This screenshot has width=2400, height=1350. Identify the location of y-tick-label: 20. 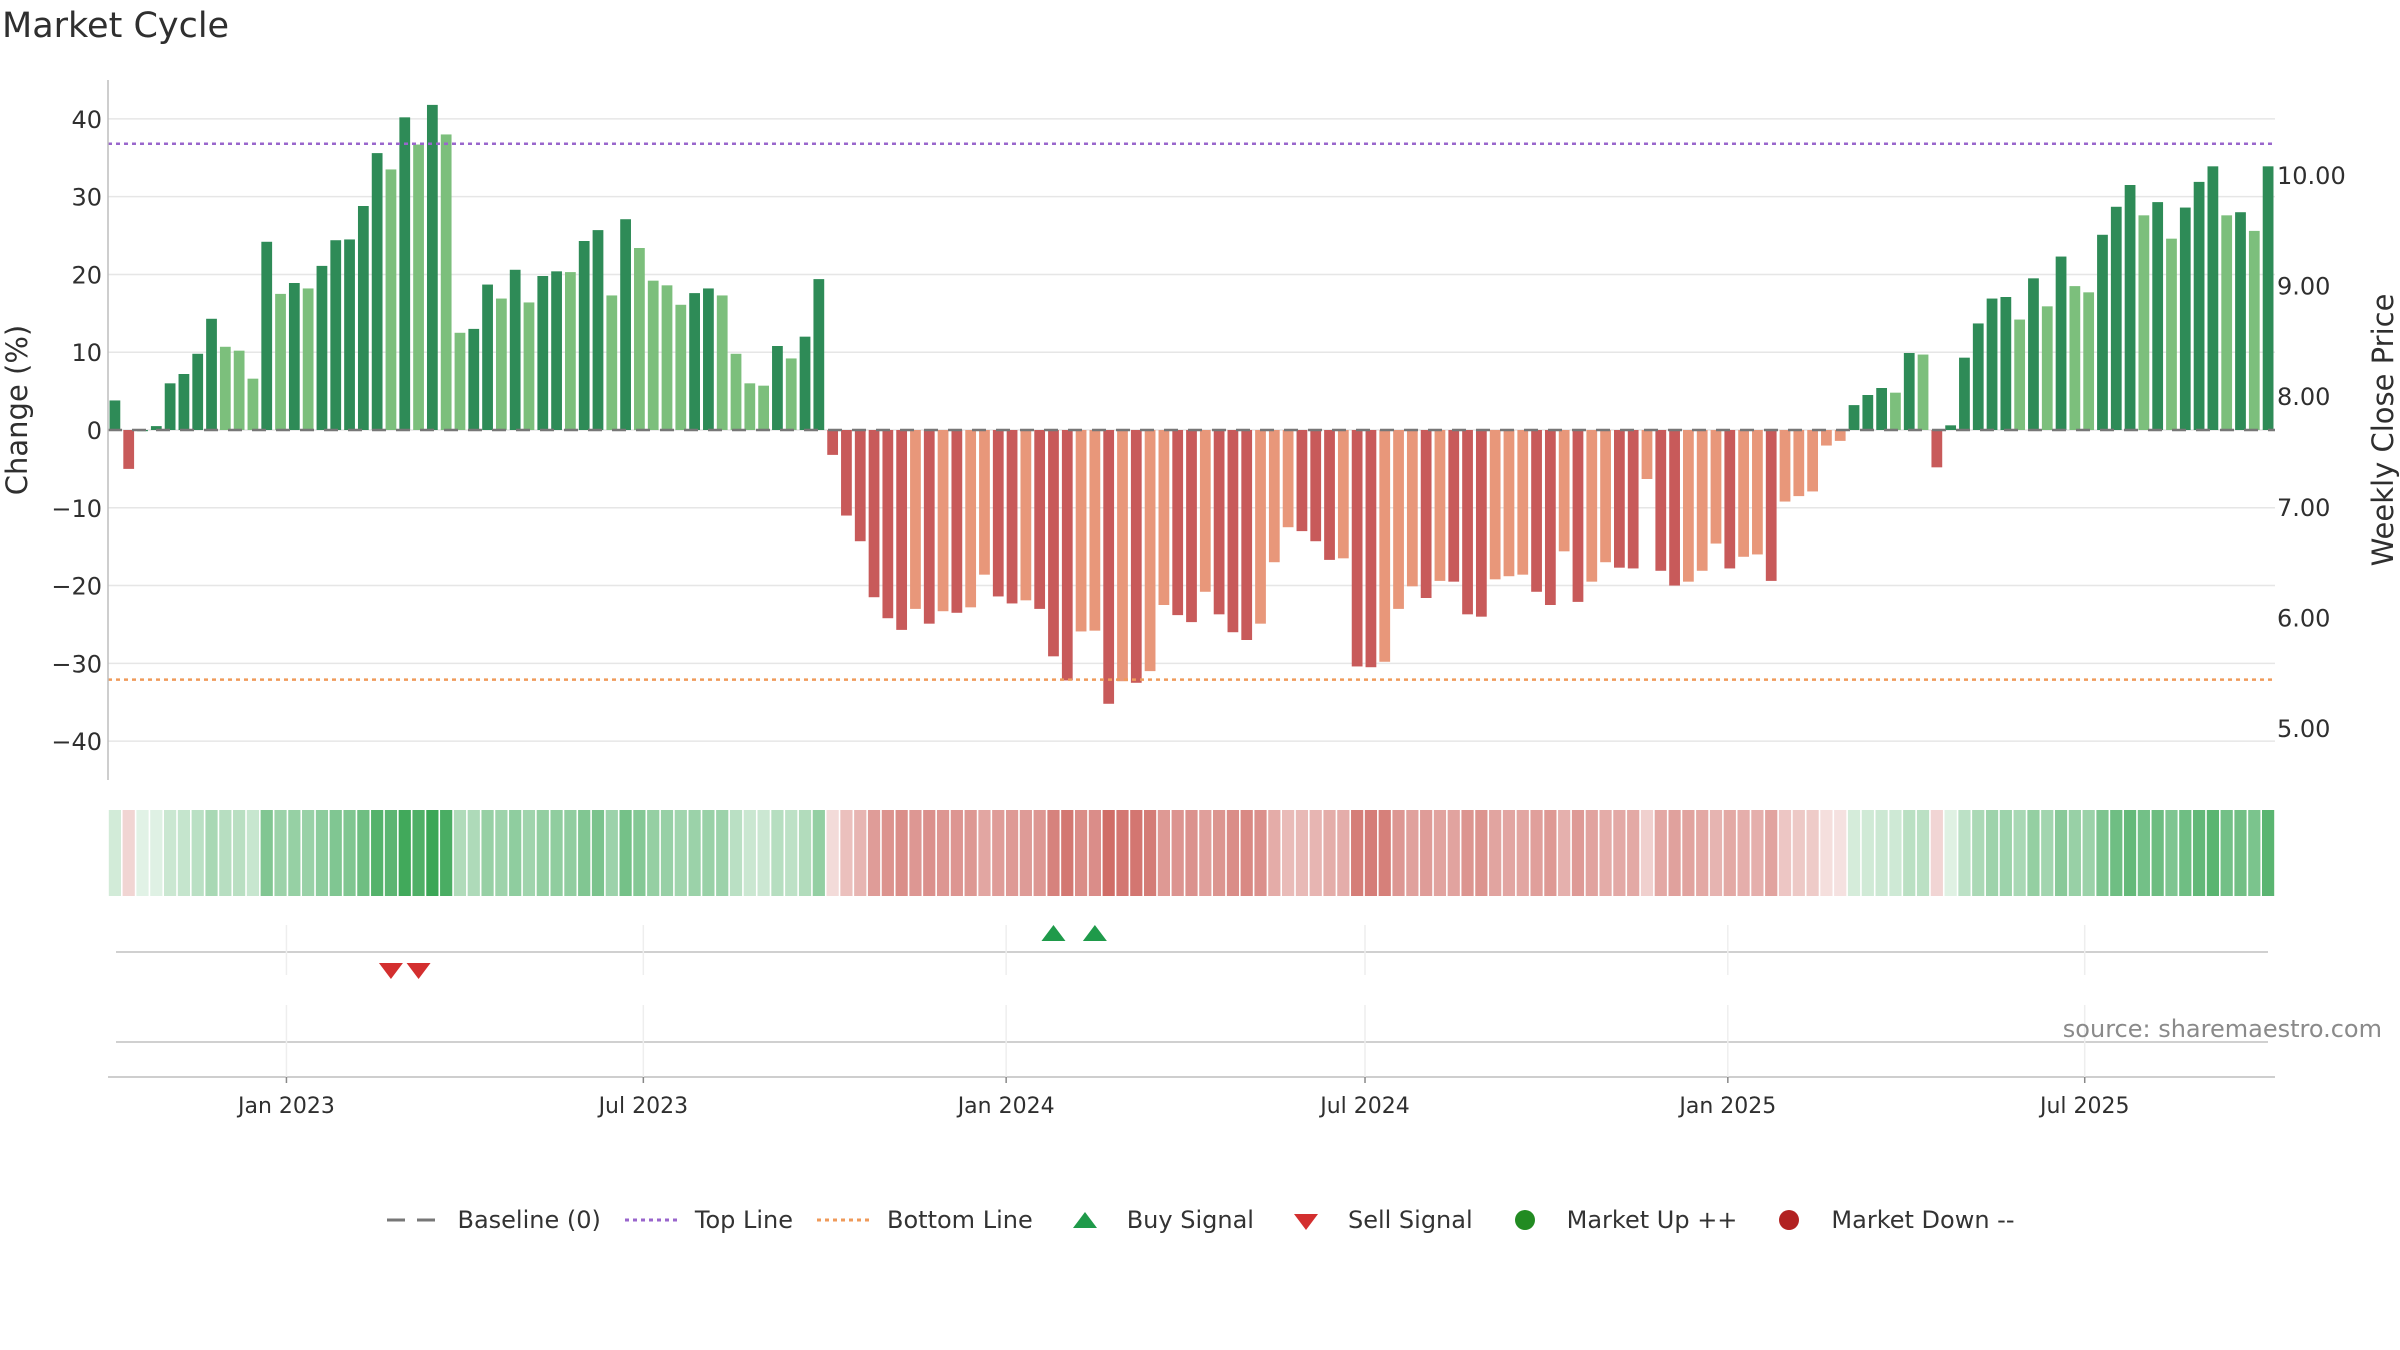
(86, 275).